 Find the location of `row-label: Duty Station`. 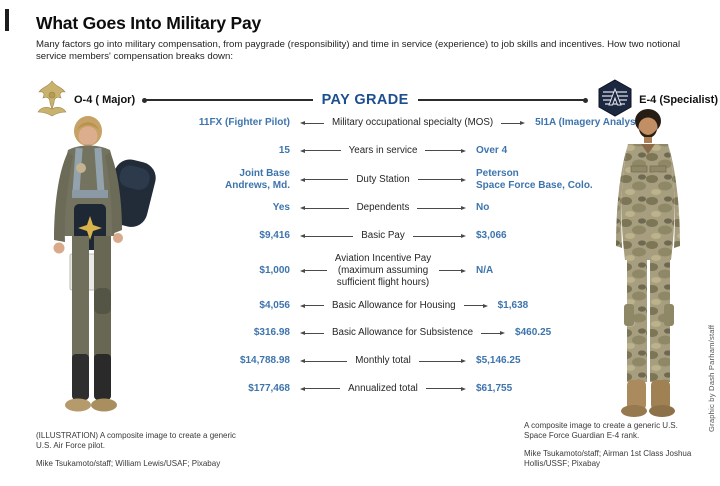

row-label: Duty Station is located at coordinates (383, 179).